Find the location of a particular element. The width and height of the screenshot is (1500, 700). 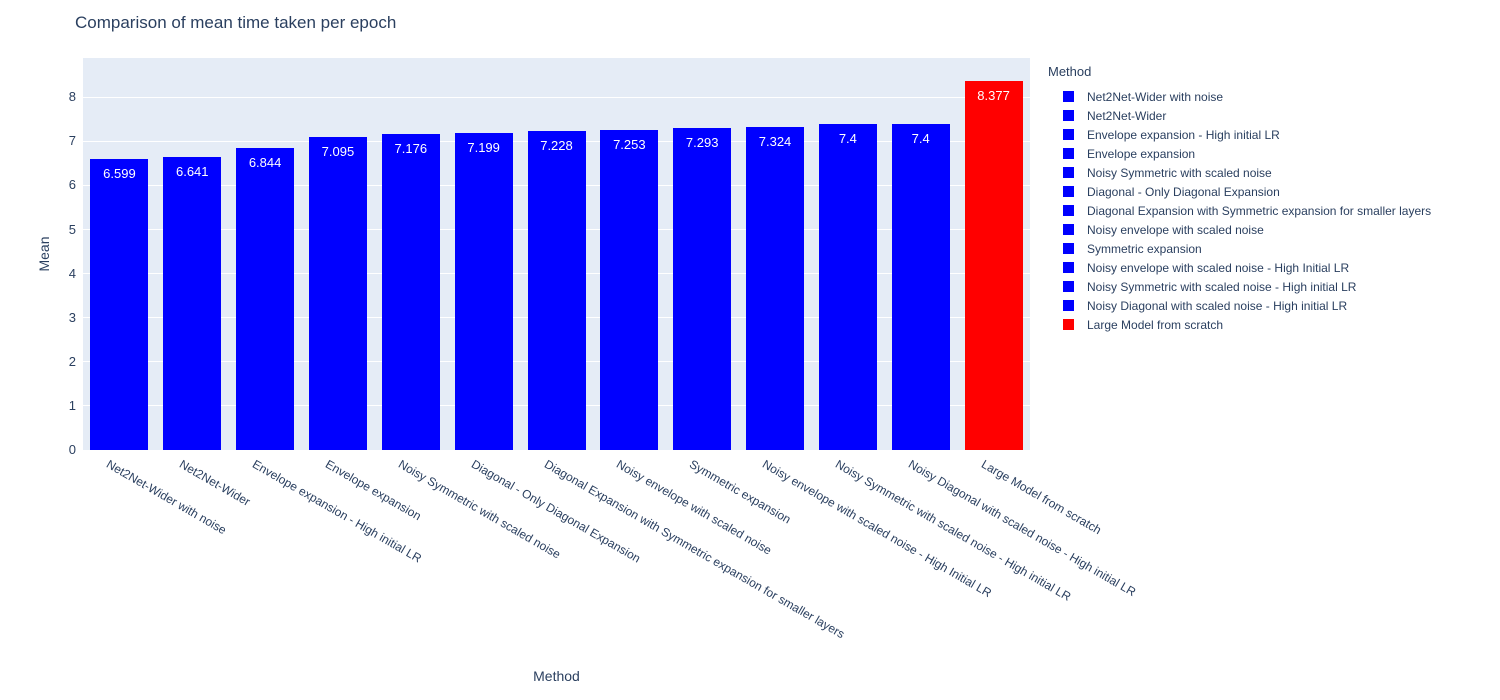

bar: 6.641 is located at coordinates (192, 303).